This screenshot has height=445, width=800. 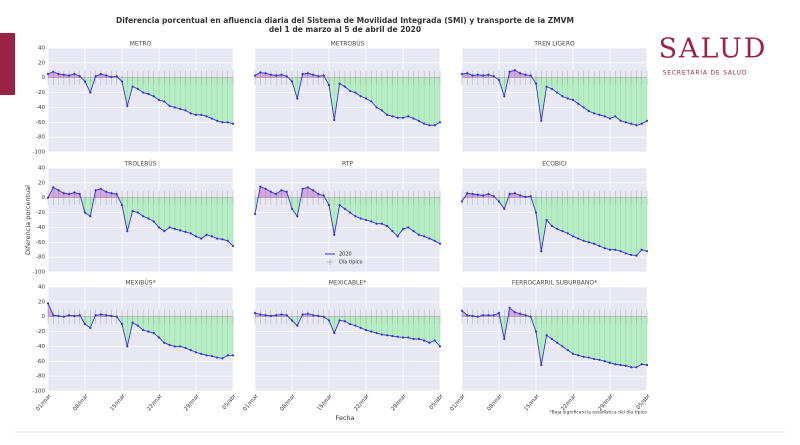 What do you see at coordinates (347, 192) in the screenshot?
I see `positive-area` at bounding box center [347, 192].